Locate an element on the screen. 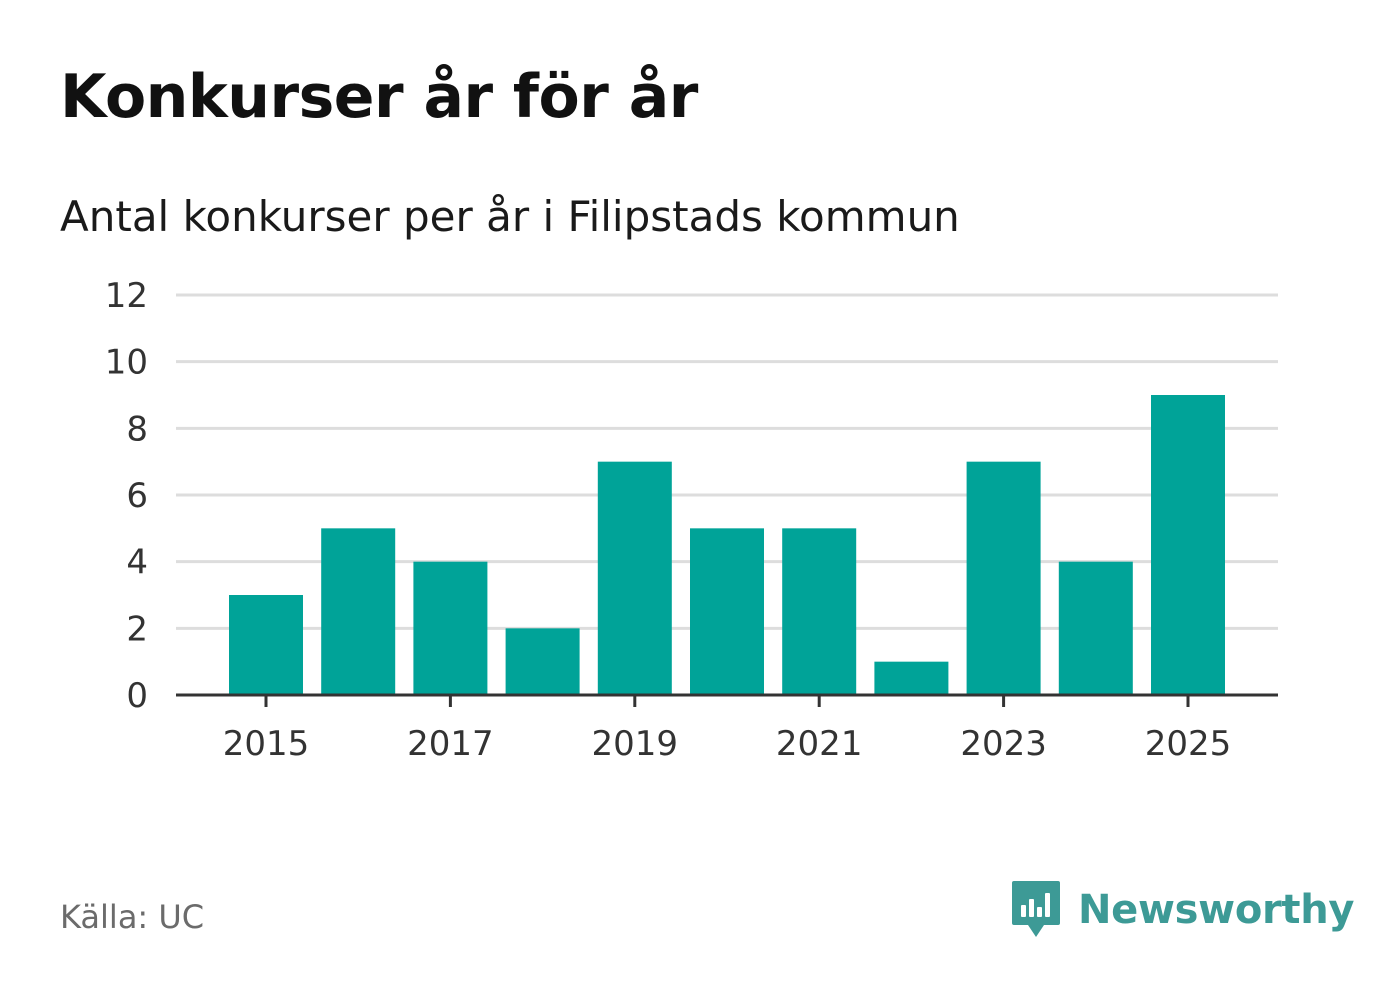 Image resolution: width=1382 pixels, height=999 pixels. bar-2021 is located at coordinates (819, 611).